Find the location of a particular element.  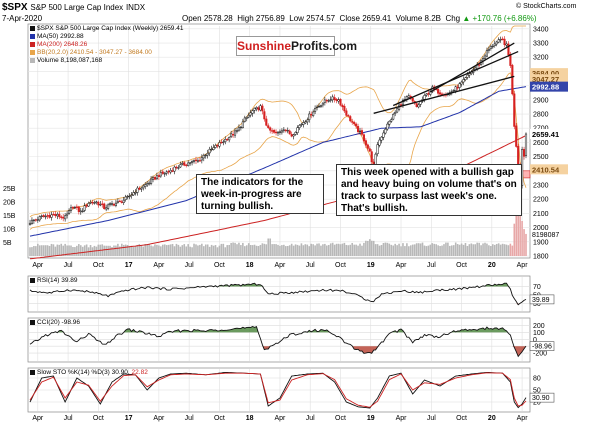

legend-bb: BB(20,2.0) 2410.54 - 3047.27 - 3684.00 is located at coordinates (91, 53).